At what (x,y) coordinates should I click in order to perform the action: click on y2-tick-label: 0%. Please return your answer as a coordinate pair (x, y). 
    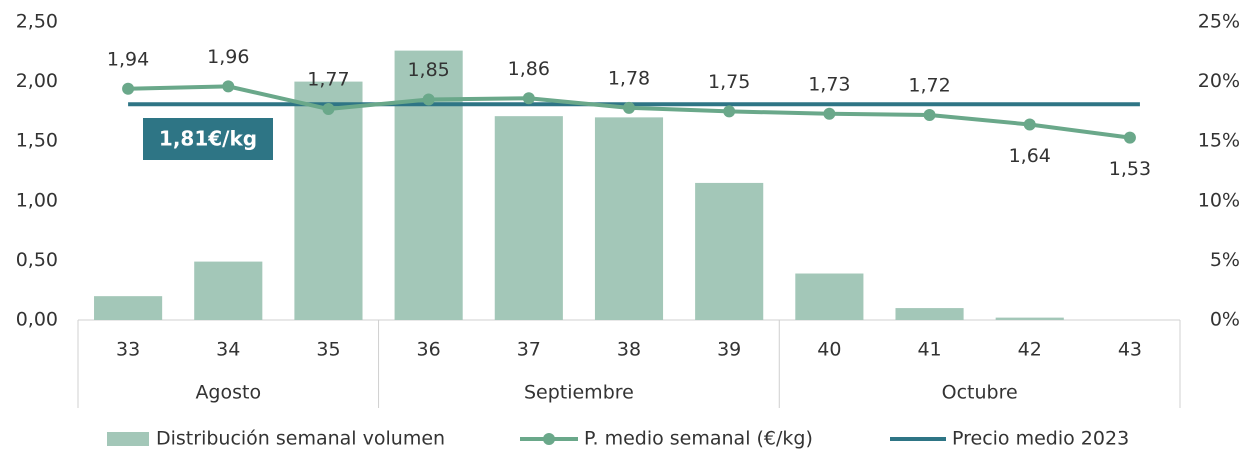
    Looking at the image, I should click on (1225, 320).